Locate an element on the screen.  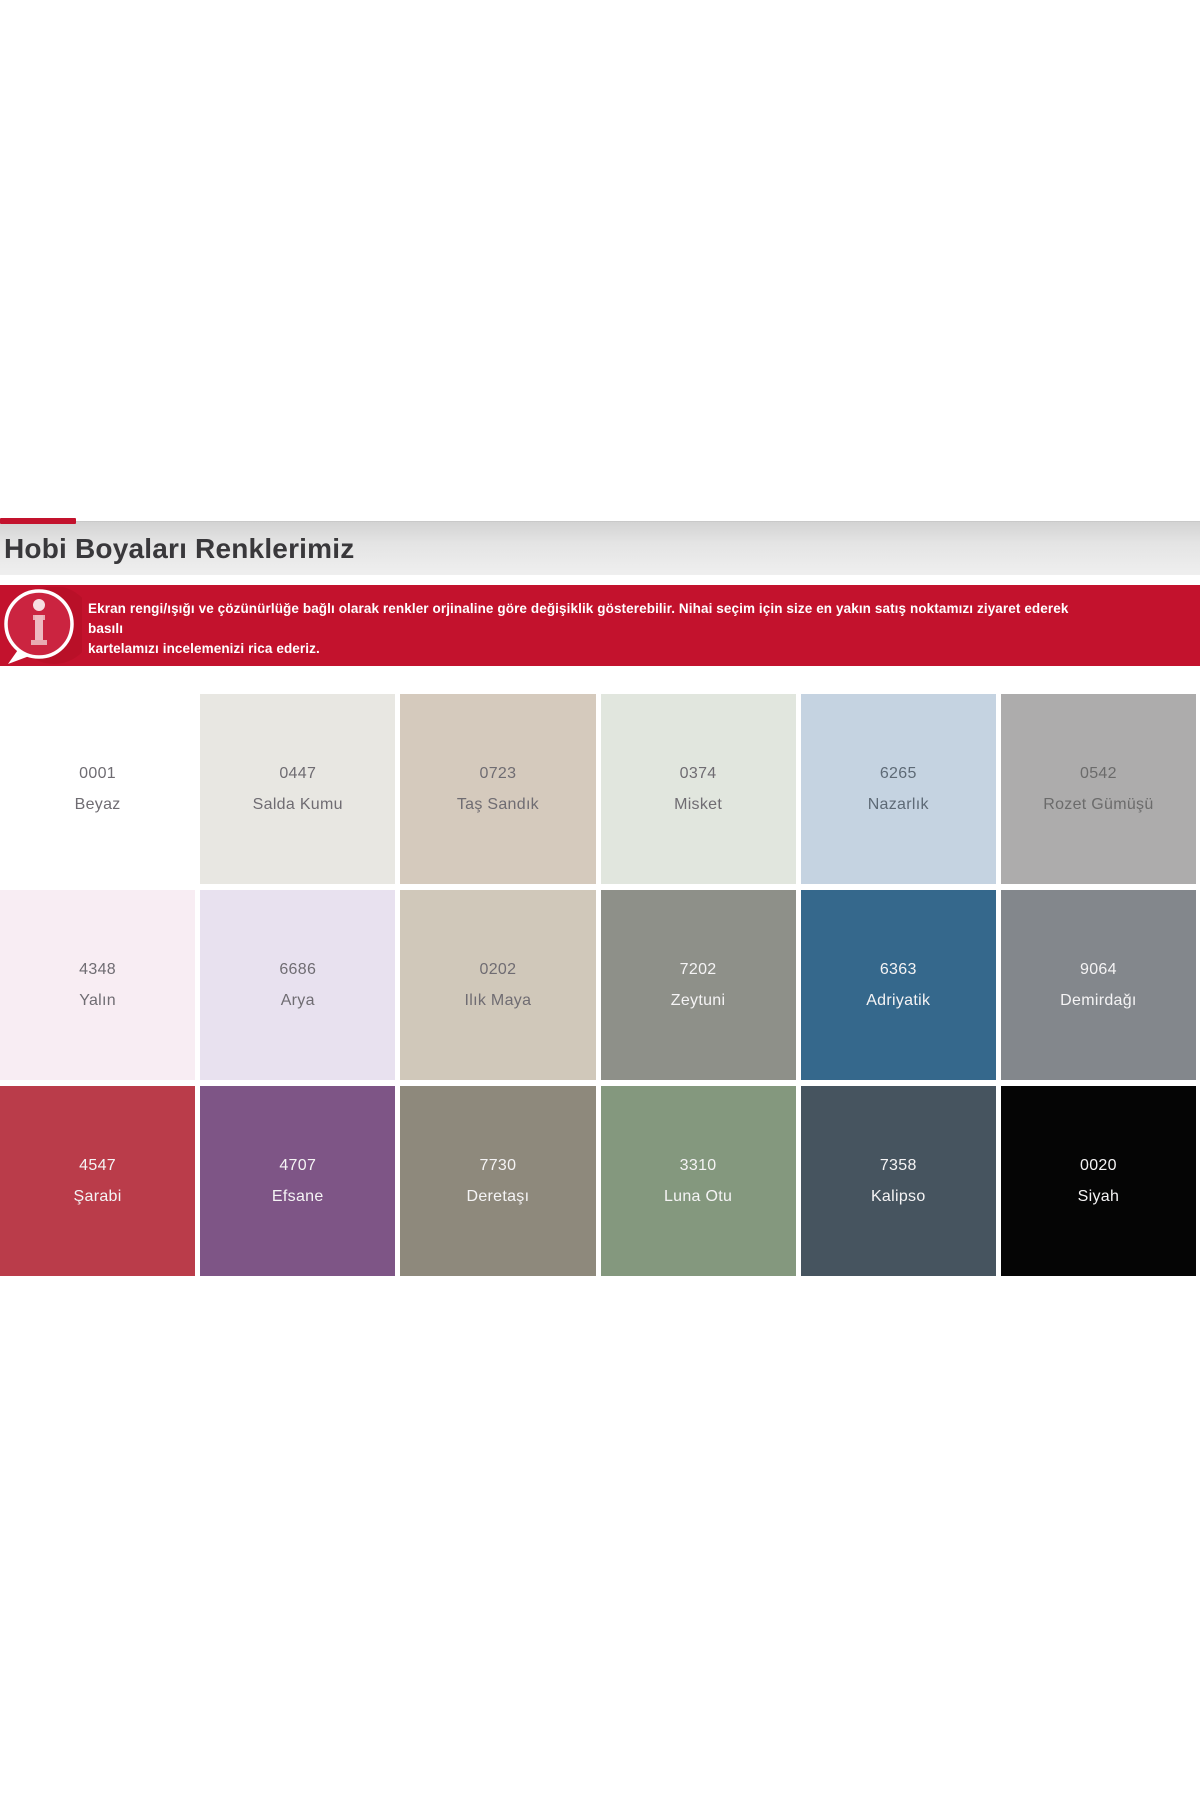
color-code: 7358 is located at coordinates (898, 1165).